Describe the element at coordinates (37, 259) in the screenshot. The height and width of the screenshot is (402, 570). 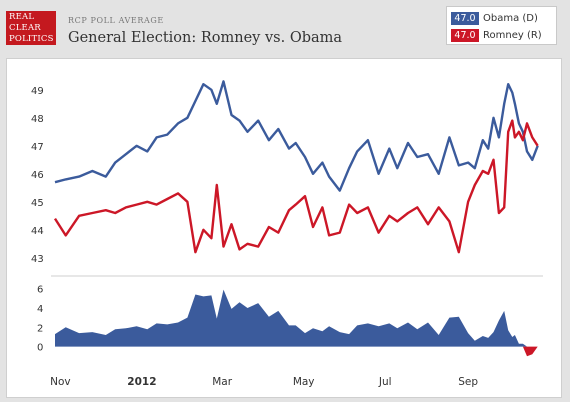
I see `y-tick-label: 43` at that location.